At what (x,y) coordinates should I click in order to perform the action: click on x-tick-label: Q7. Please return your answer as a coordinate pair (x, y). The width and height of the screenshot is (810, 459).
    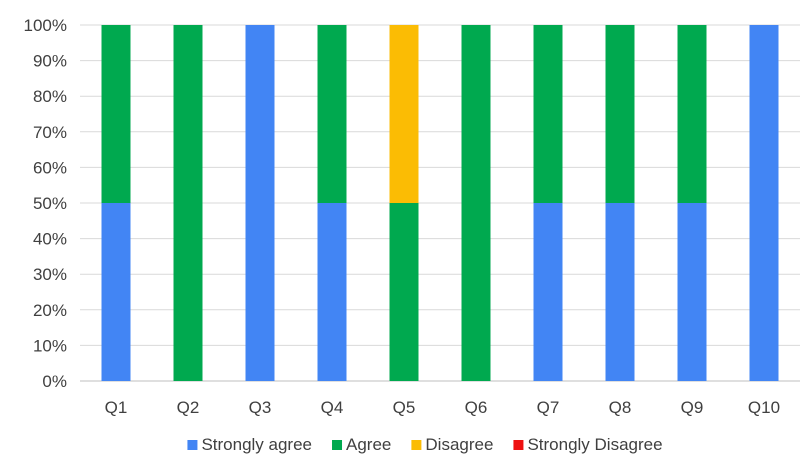
    Looking at the image, I should click on (548, 407).